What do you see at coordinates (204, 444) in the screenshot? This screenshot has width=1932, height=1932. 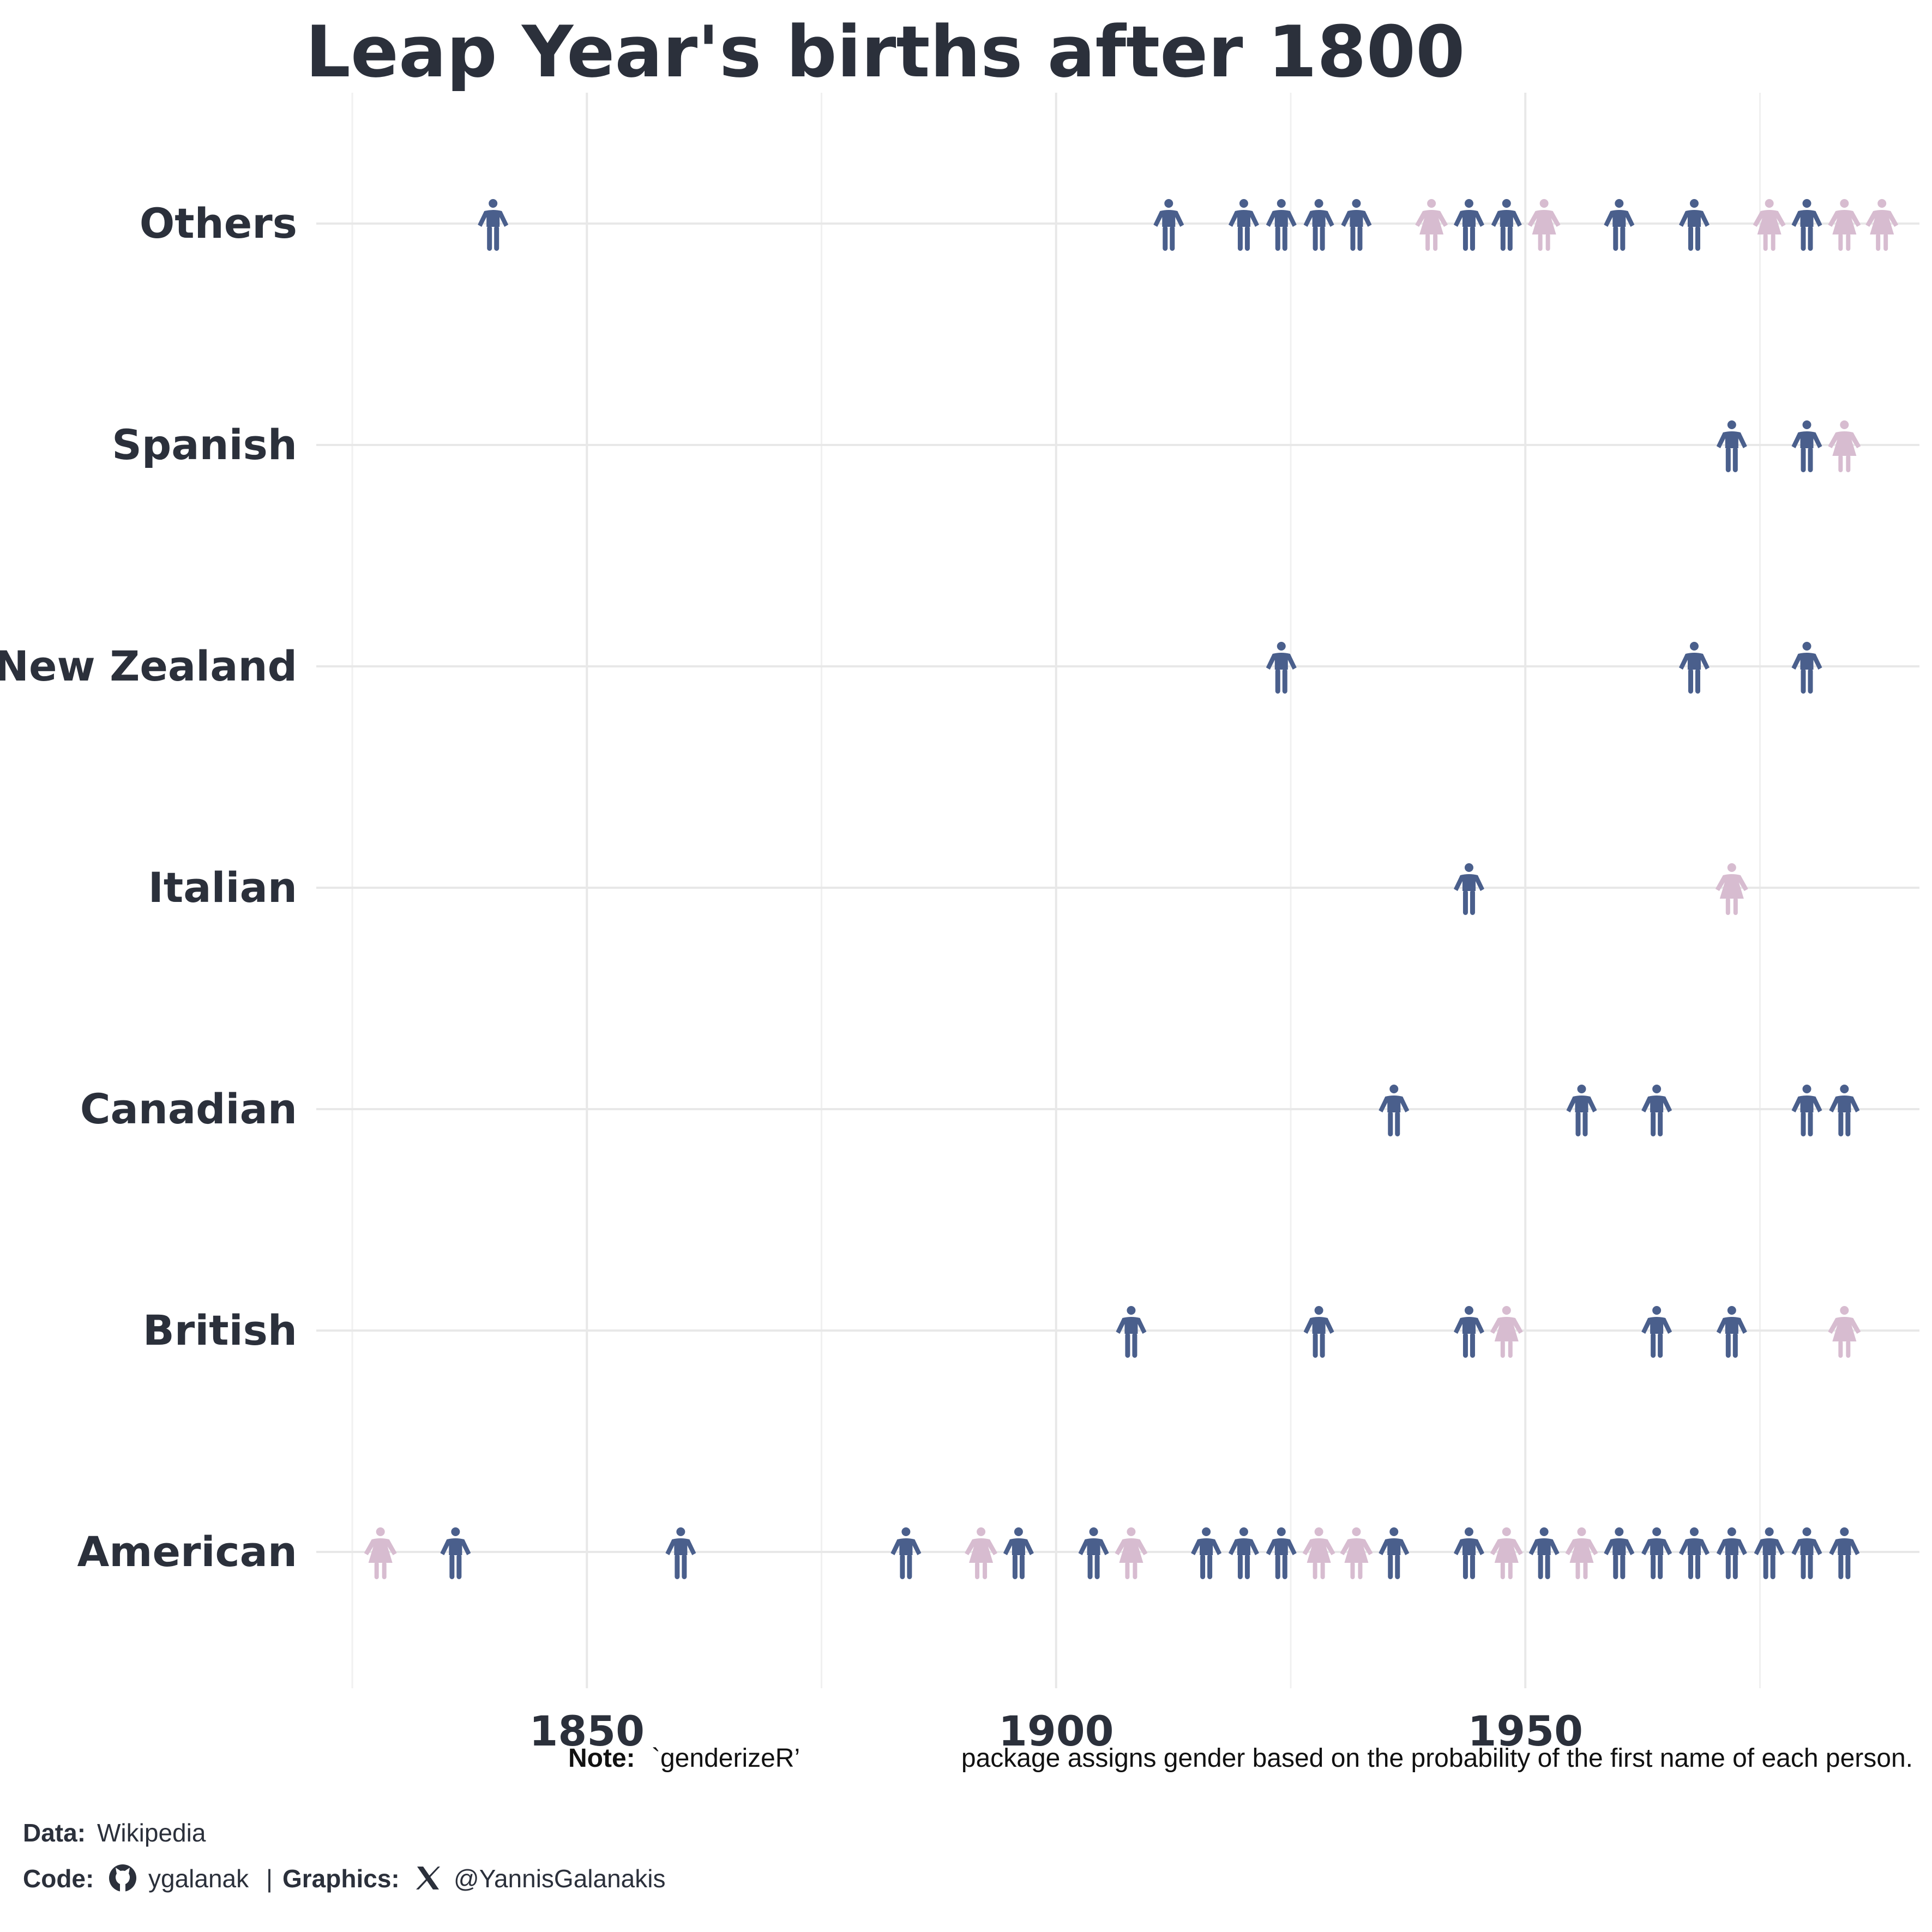 I see `y-tick-label: Spanish` at bounding box center [204, 444].